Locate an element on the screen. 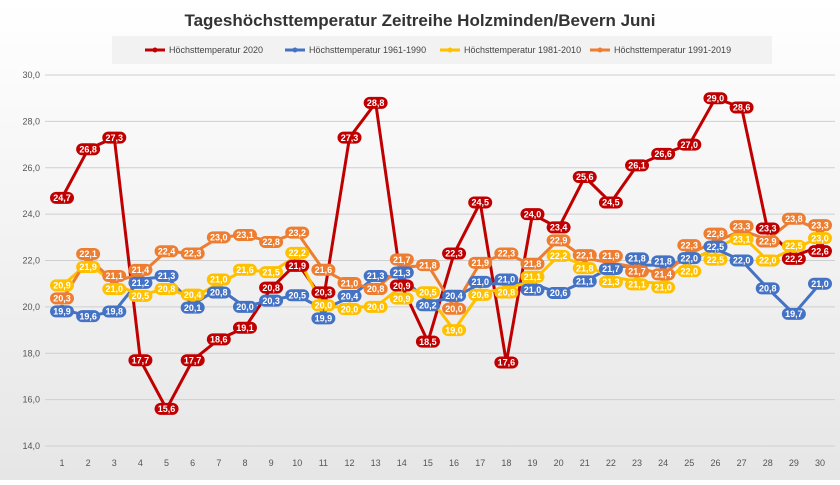  legend-entry: Höchsttemperatur 1981-2010 is located at coordinates (510, 50).